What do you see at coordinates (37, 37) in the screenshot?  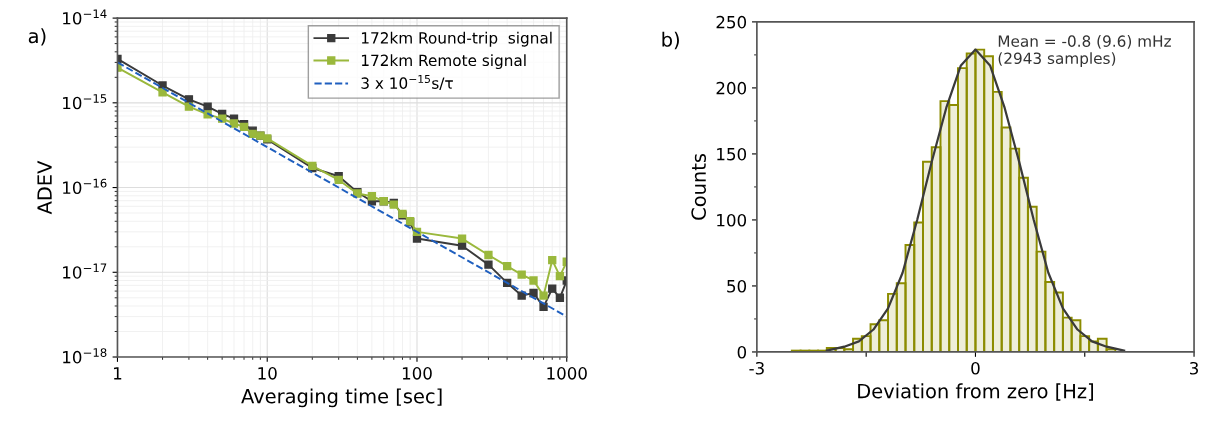 I see `text: a)` at bounding box center [37, 37].